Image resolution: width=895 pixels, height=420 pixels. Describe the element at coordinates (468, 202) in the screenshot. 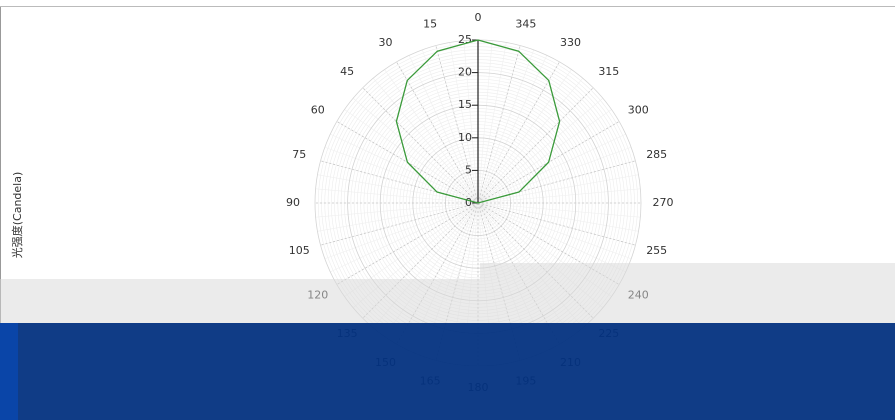

I see `r-tick-label: 0` at that location.